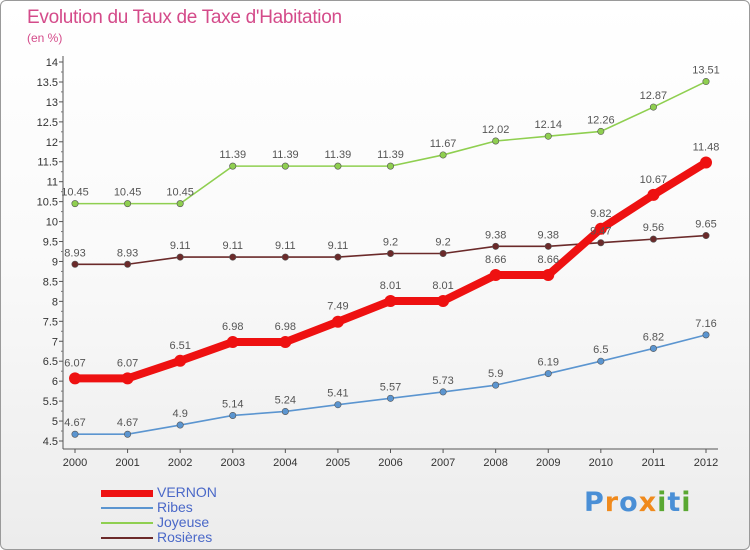  What do you see at coordinates (548, 125) in the screenshot?
I see `data-label-joyeuse: 12.14` at bounding box center [548, 125].